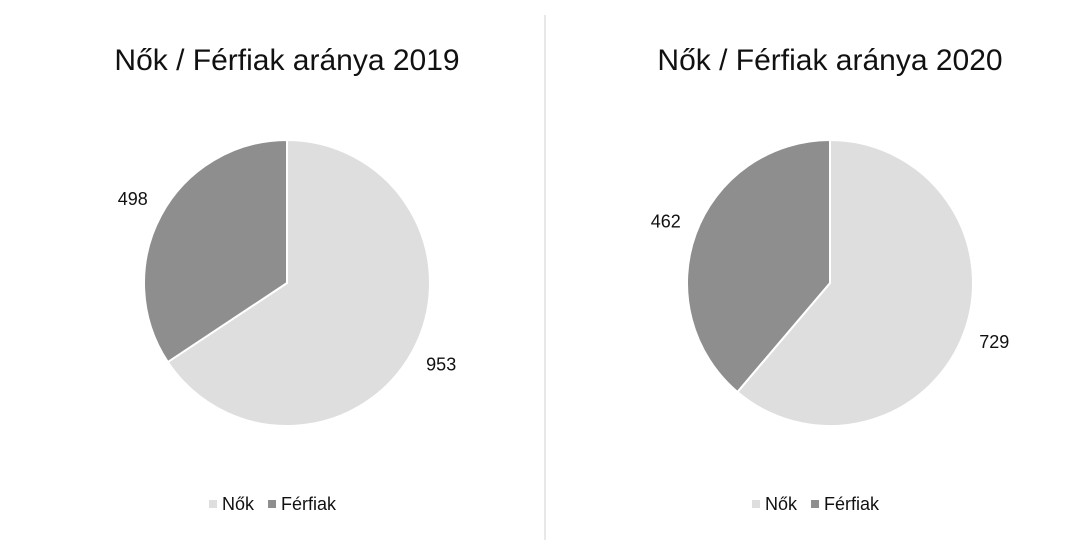 The image size is (1088, 545). I want to click on chart-title: Nők / Férfiak aránya 2020, so click(829, 60).